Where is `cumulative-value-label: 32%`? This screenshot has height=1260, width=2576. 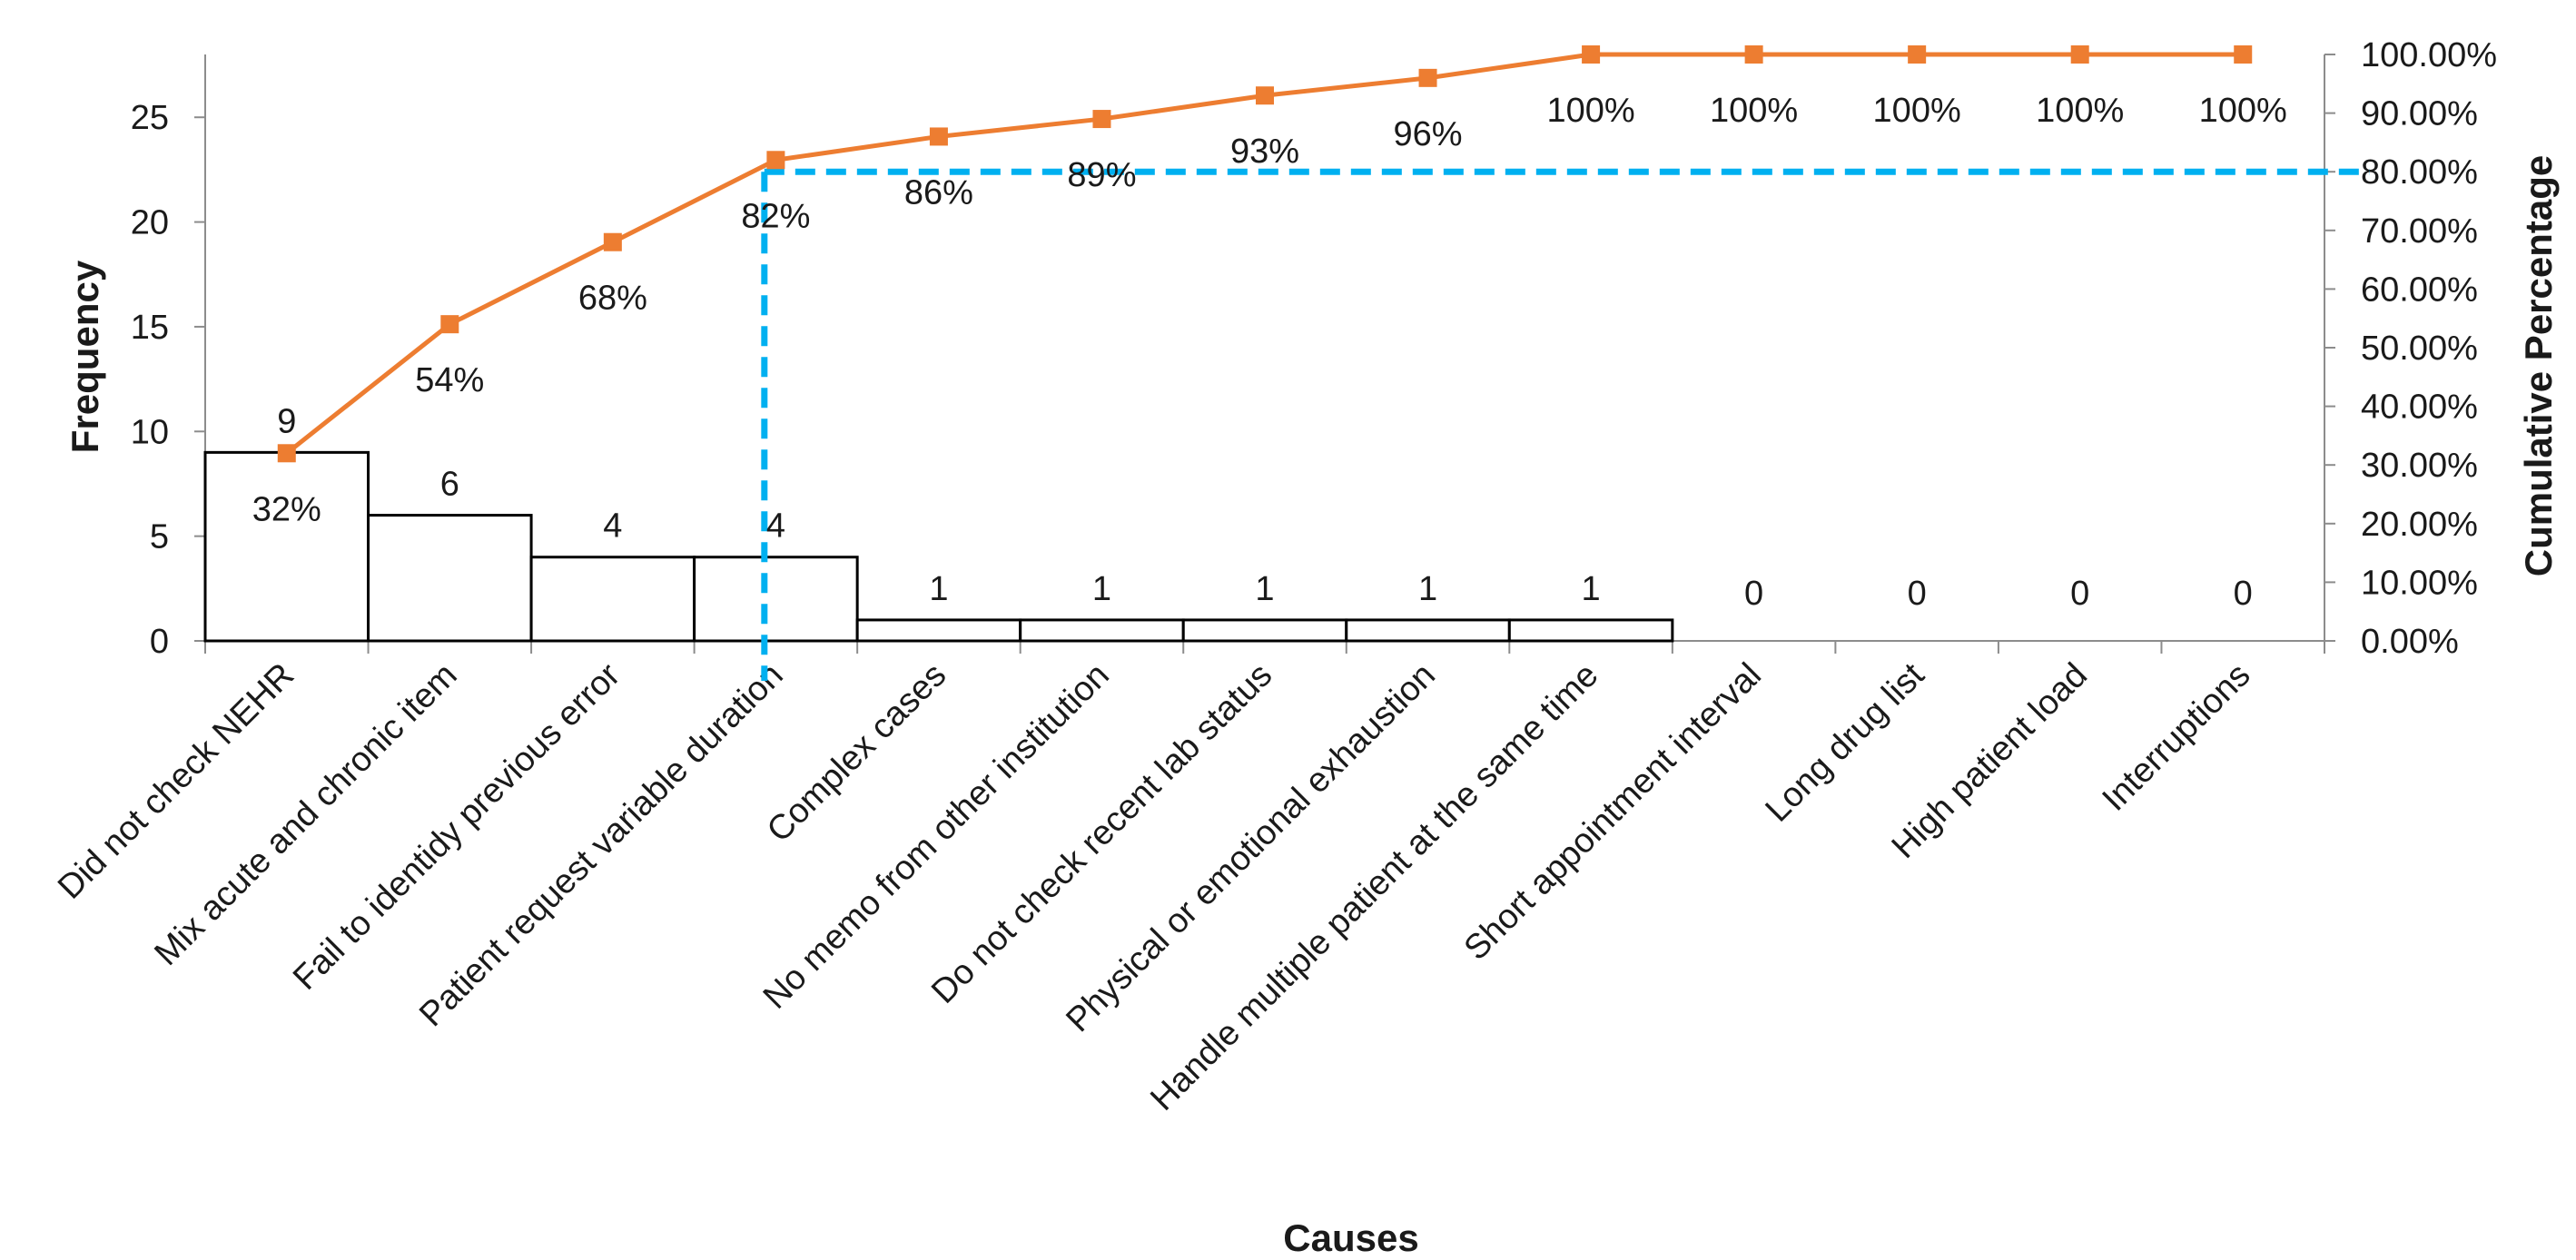 cumulative-value-label: 32% is located at coordinates (286, 509).